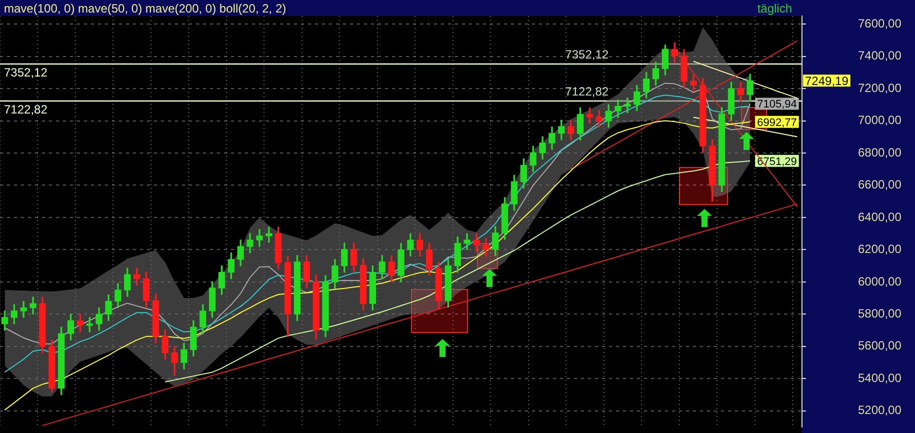  I want to click on y-tick-label: 5600,00, so click(880, 345).